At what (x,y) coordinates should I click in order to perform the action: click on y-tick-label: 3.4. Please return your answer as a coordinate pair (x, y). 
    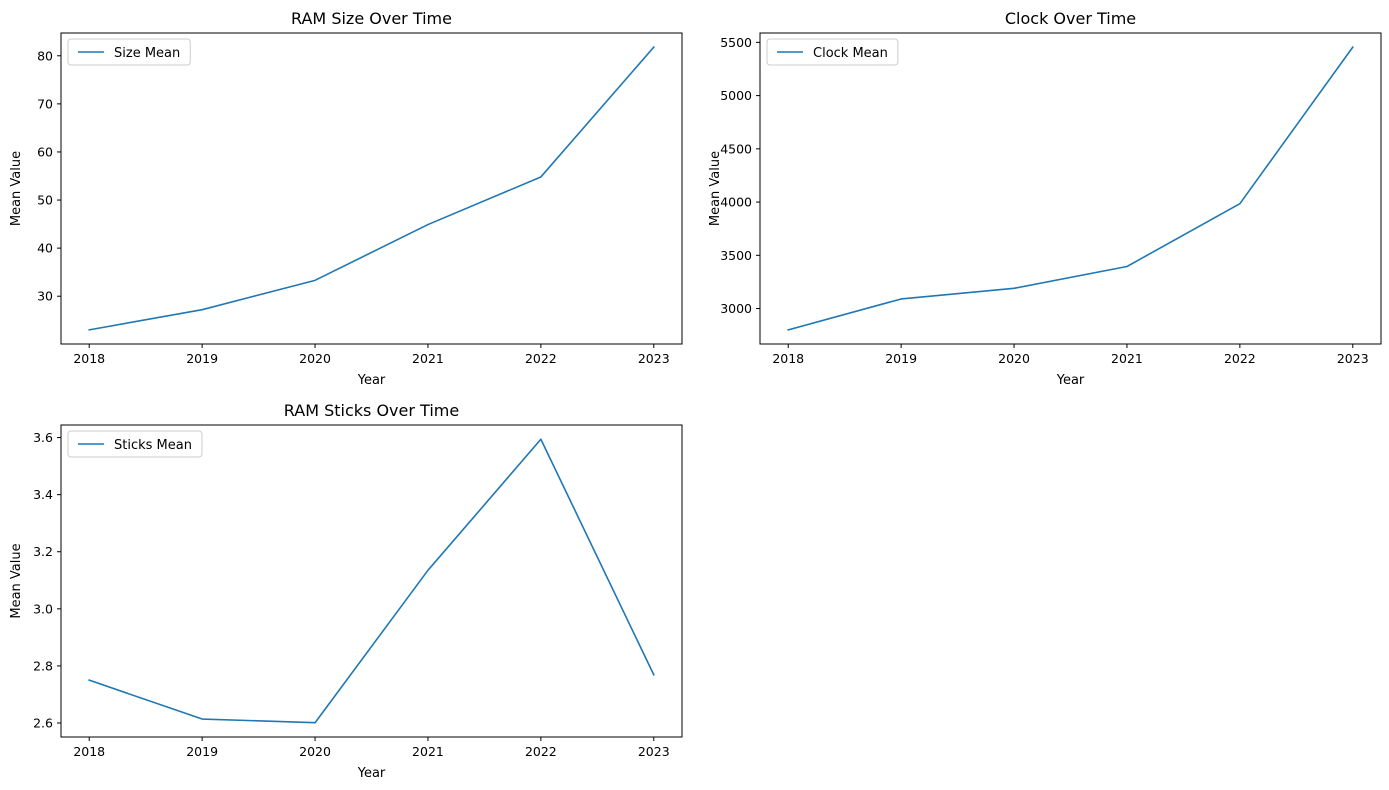
    Looking at the image, I should click on (43, 494).